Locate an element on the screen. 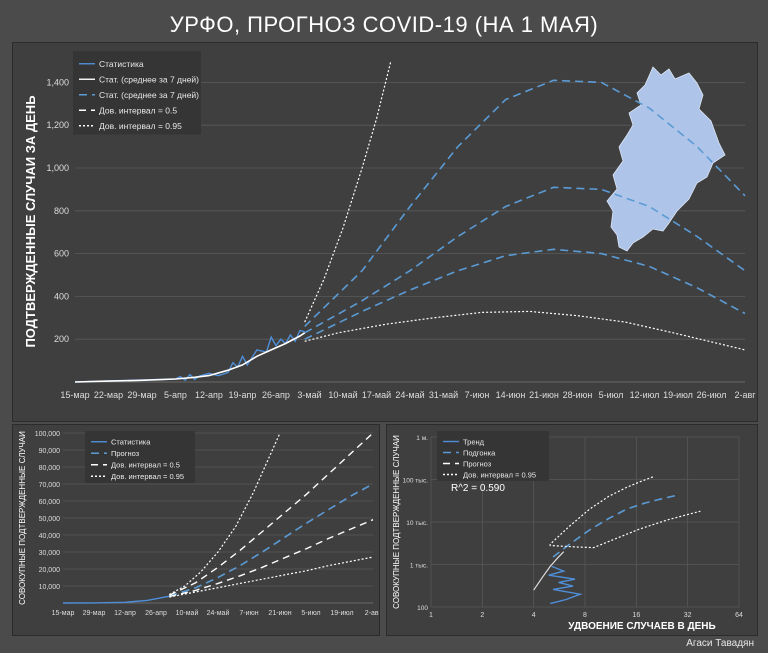 The width and height of the screenshot is (768, 653). page-title: УРФО, ПРОГНОЗ COVID-19 (НА 1 МАЯ) is located at coordinates (384, 24).